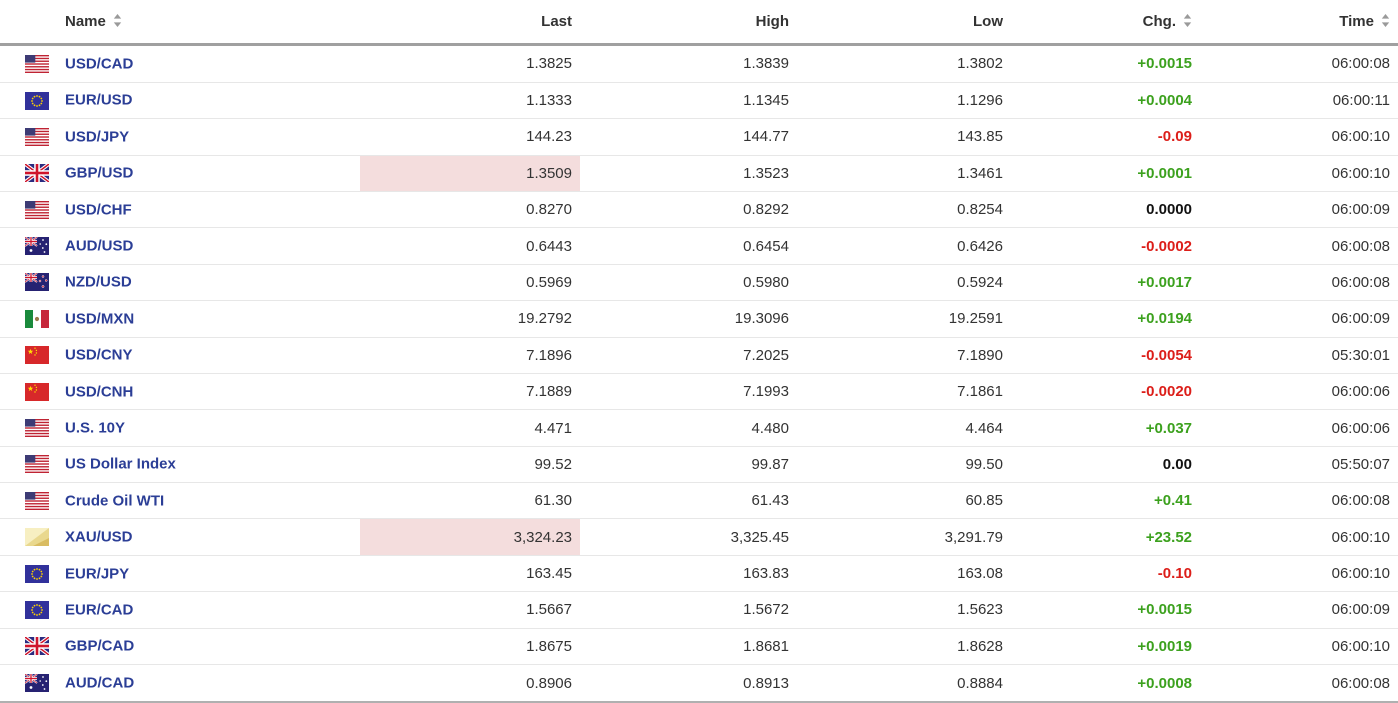  I want to click on instrument-link: Crude Oil WTI, so click(115, 501).